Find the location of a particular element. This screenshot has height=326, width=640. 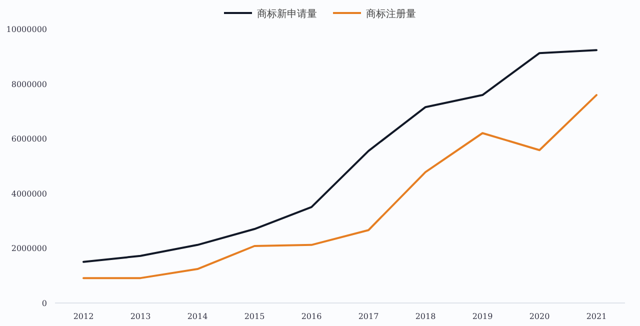

x-tick-label: 2016 is located at coordinates (311, 316).